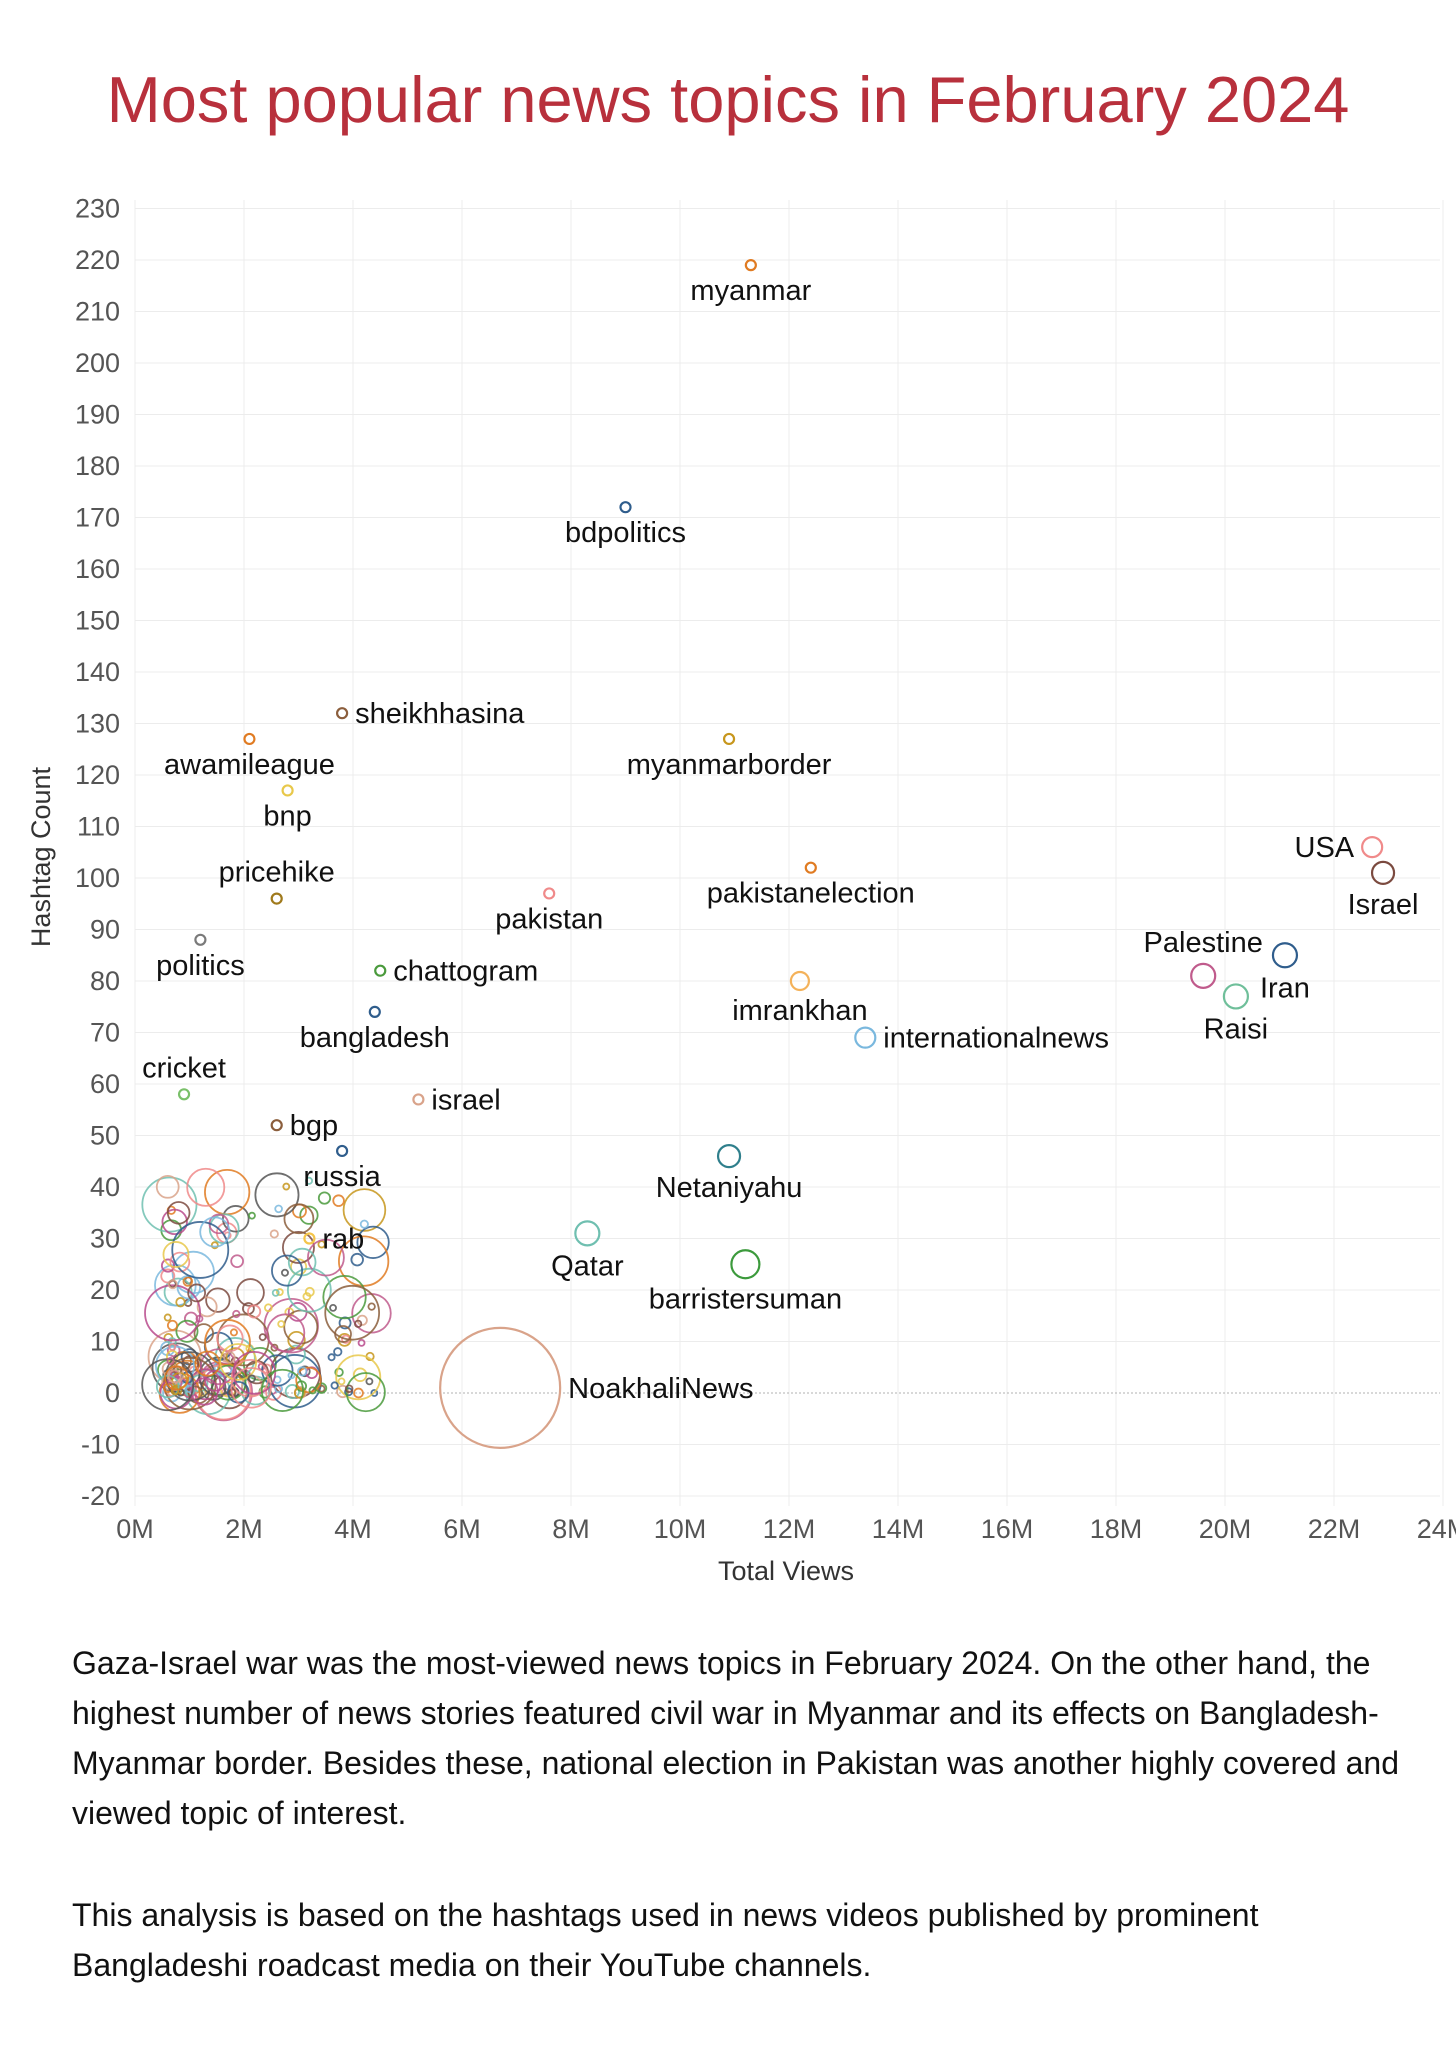  What do you see at coordinates (105, 1187) in the screenshot?
I see `y-tick-label: 40` at bounding box center [105, 1187].